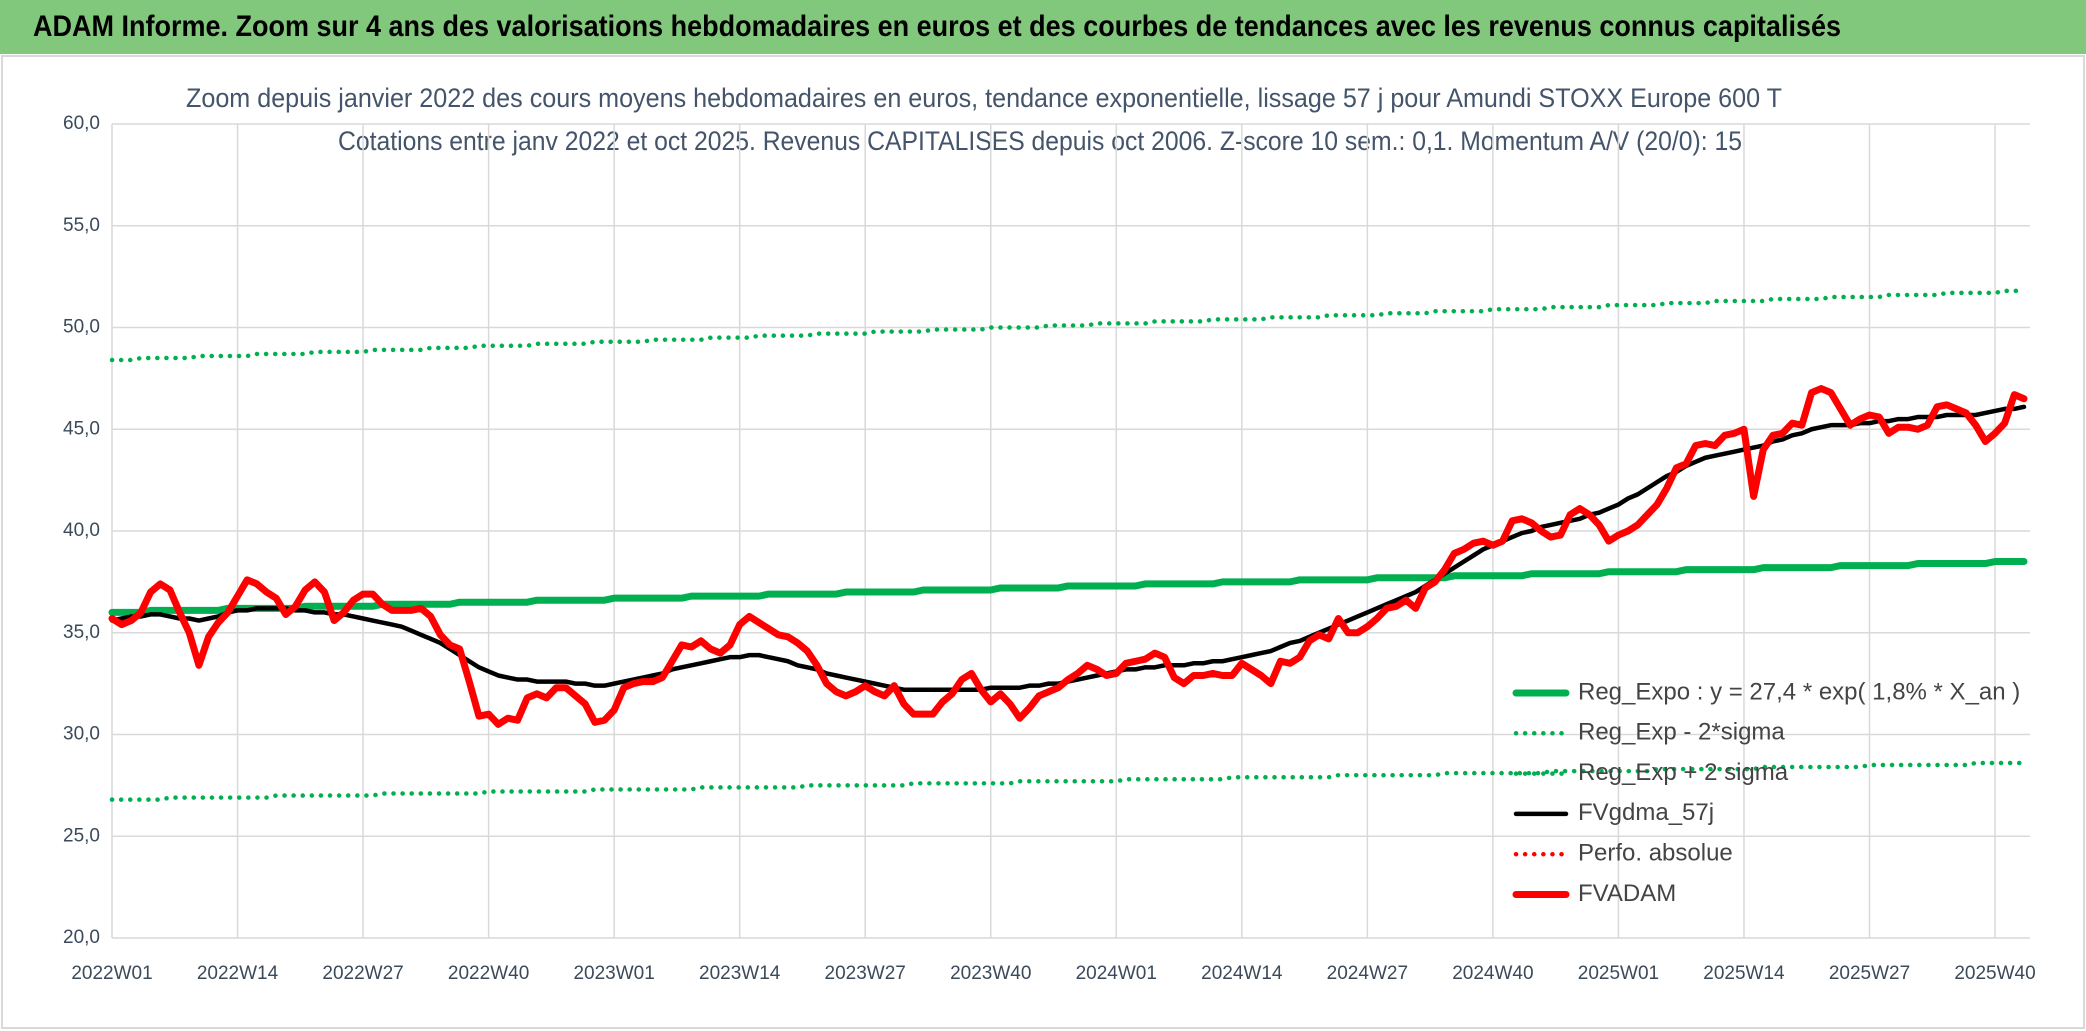 This screenshot has height=1031, width=2086. What do you see at coordinates (238, 973) in the screenshot?
I see `x-tick-label: 2022W14` at bounding box center [238, 973].